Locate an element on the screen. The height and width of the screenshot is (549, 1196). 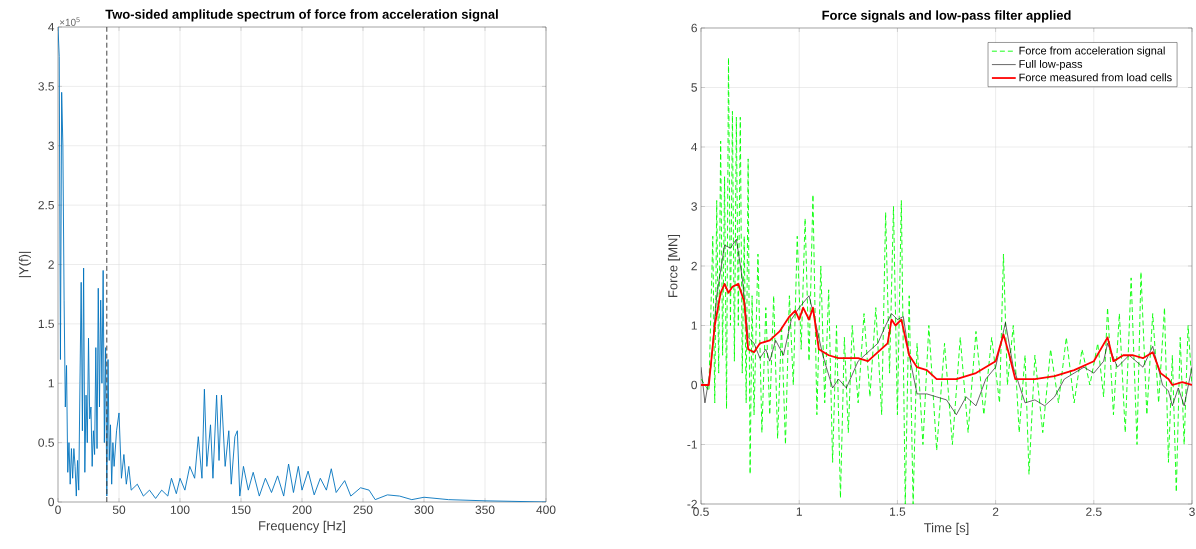
x-tick-label: 2.5 is located at coordinates (1094, 511).